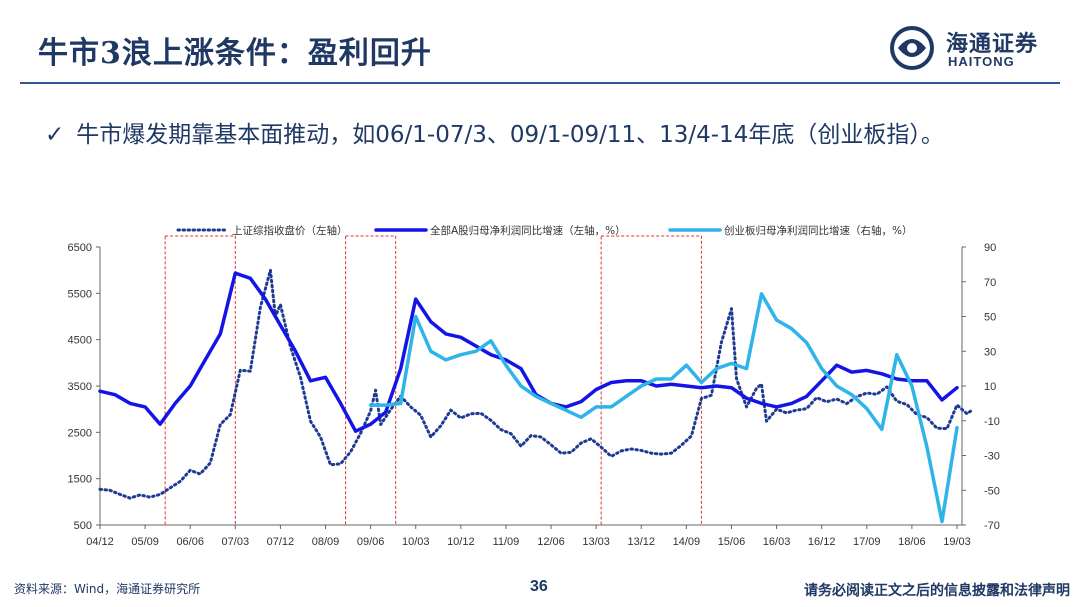 The image size is (1080, 607). I want to click on right-tick-label: 50, so click(990, 318).